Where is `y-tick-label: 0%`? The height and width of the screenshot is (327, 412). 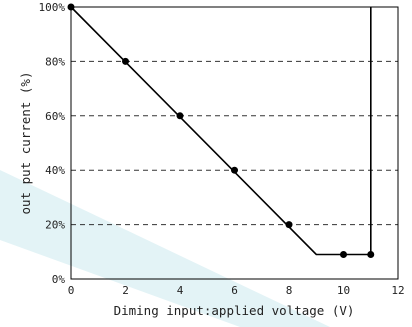
y-tick-label: 0% is located at coordinates (59, 279).